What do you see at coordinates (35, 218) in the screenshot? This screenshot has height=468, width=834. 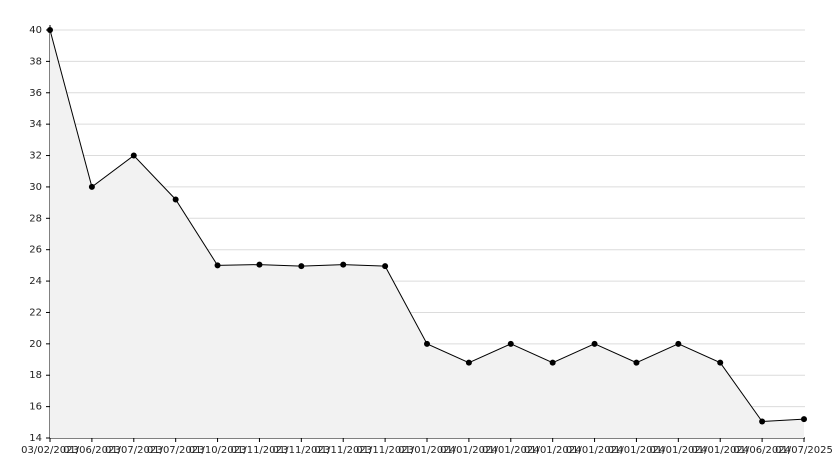 I see `y-tick-label: 28` at bounding box center [35, 218].